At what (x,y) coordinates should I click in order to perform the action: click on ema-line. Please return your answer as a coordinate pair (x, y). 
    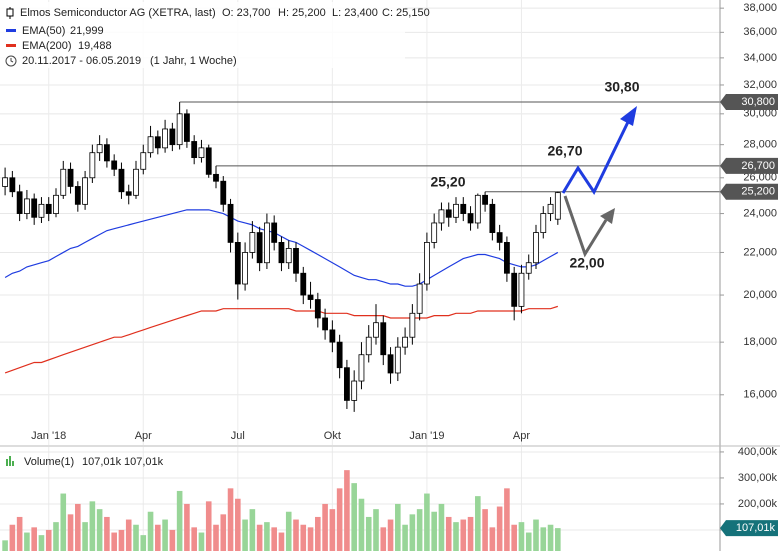
    Looking at the image, I should click on (281, 339).